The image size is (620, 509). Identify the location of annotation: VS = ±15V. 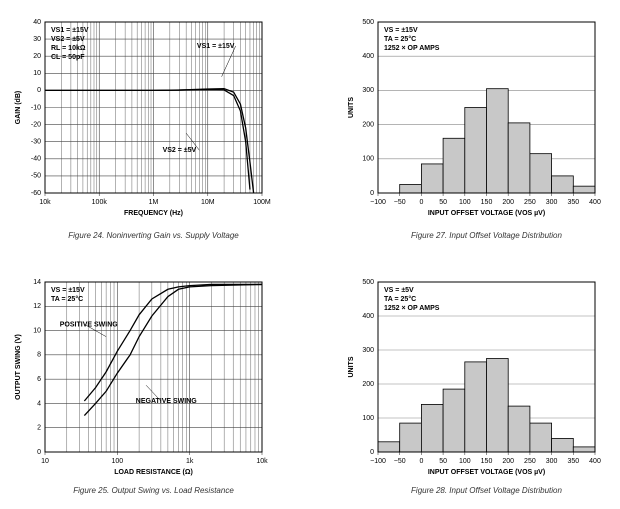
(68, 290).